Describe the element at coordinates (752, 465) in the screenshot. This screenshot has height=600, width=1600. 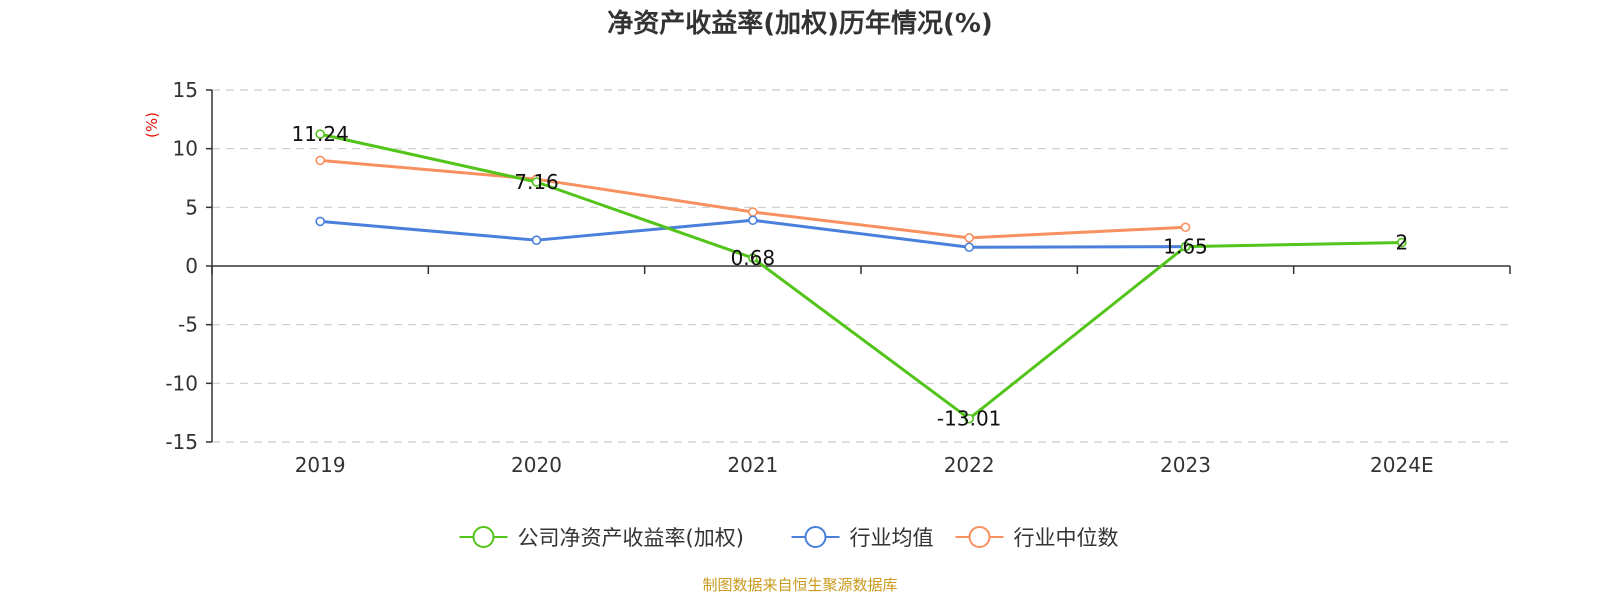
I see `x-tick-label: 2021` at that location.